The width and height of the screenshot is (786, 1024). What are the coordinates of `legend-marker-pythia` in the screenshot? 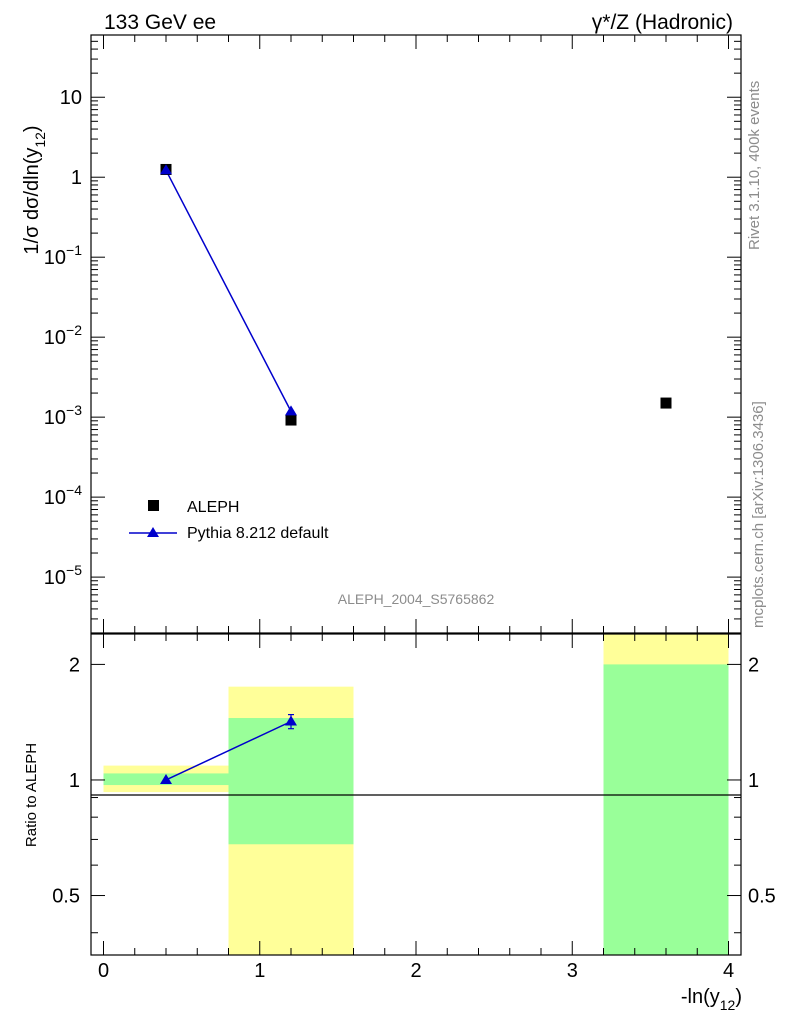 It's located at (153, 532).